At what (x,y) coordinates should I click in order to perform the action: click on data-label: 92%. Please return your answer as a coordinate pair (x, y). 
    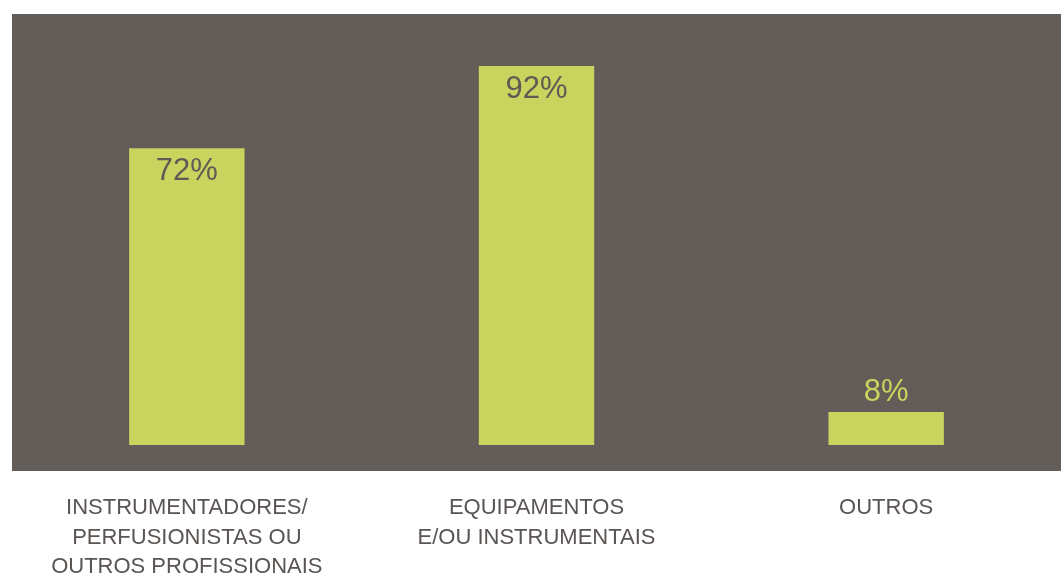
    Looking at the image, I should click on (536, 87).